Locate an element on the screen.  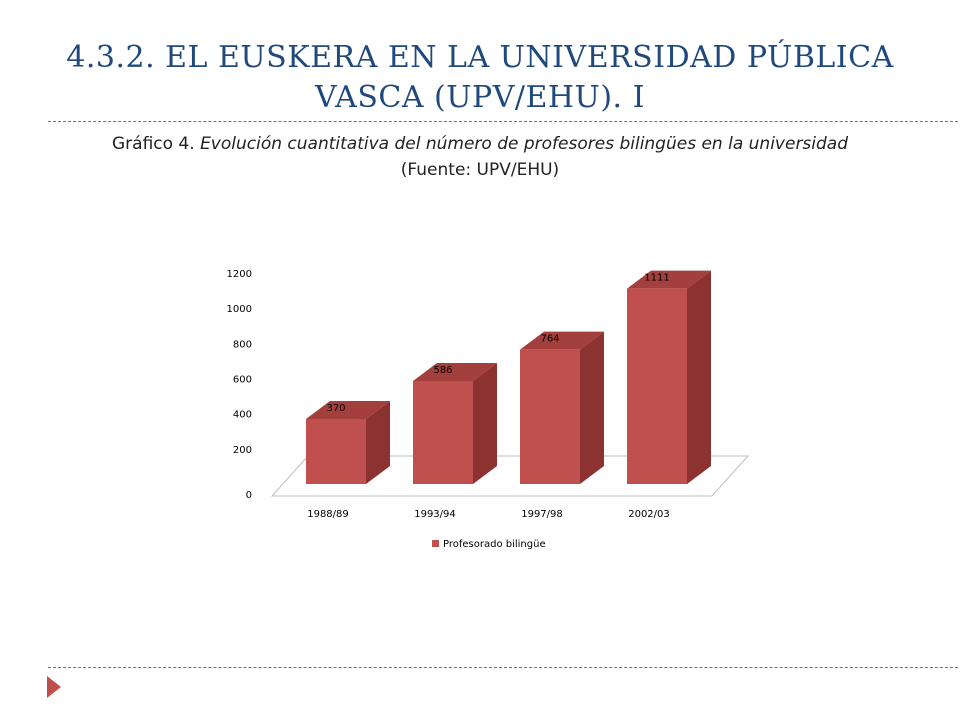
y-tick-label: 1000 is located at coordinates (239, 309).